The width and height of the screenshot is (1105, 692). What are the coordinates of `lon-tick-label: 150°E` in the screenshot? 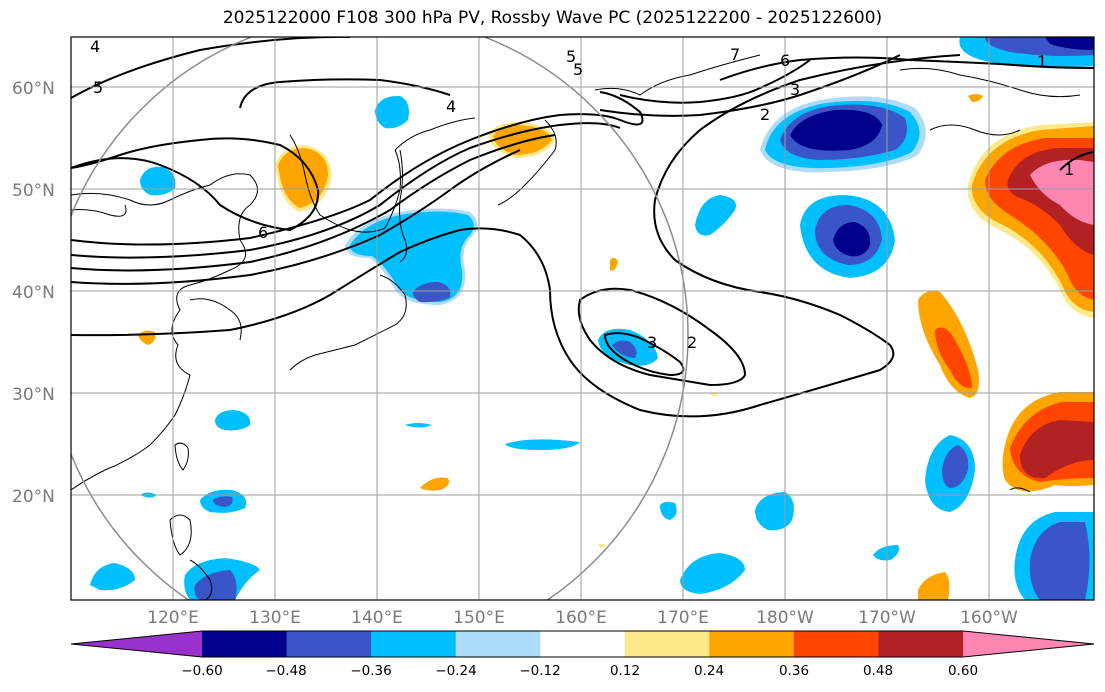 It's located at (479, 618).